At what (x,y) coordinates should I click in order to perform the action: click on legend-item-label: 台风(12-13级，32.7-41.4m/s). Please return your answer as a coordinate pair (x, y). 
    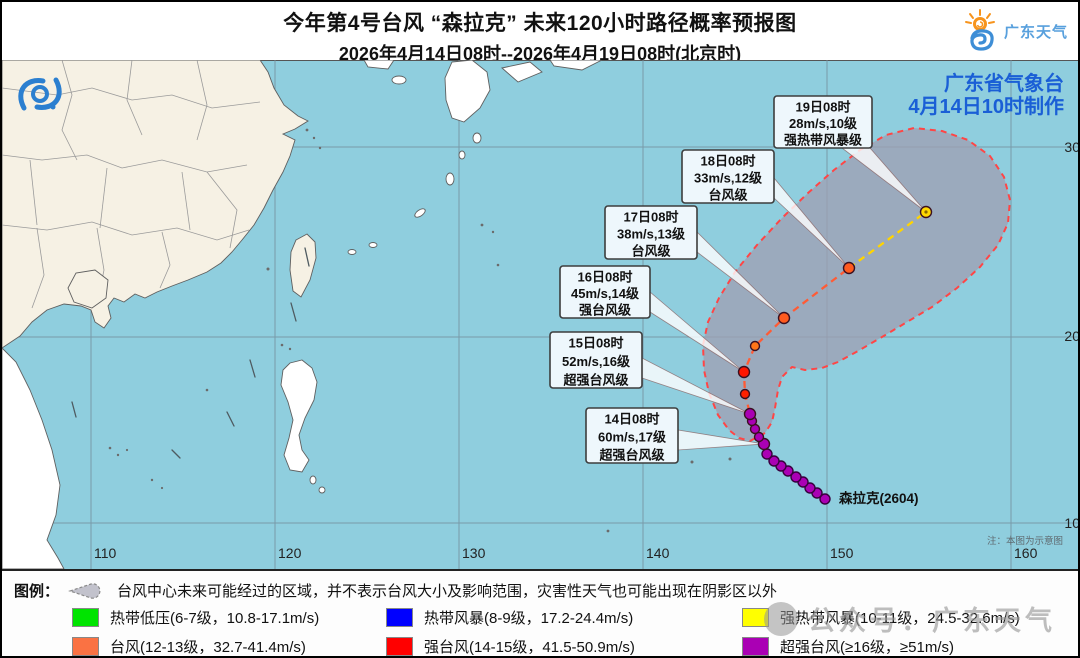
    Looking at the image, I should click on (208, 647).